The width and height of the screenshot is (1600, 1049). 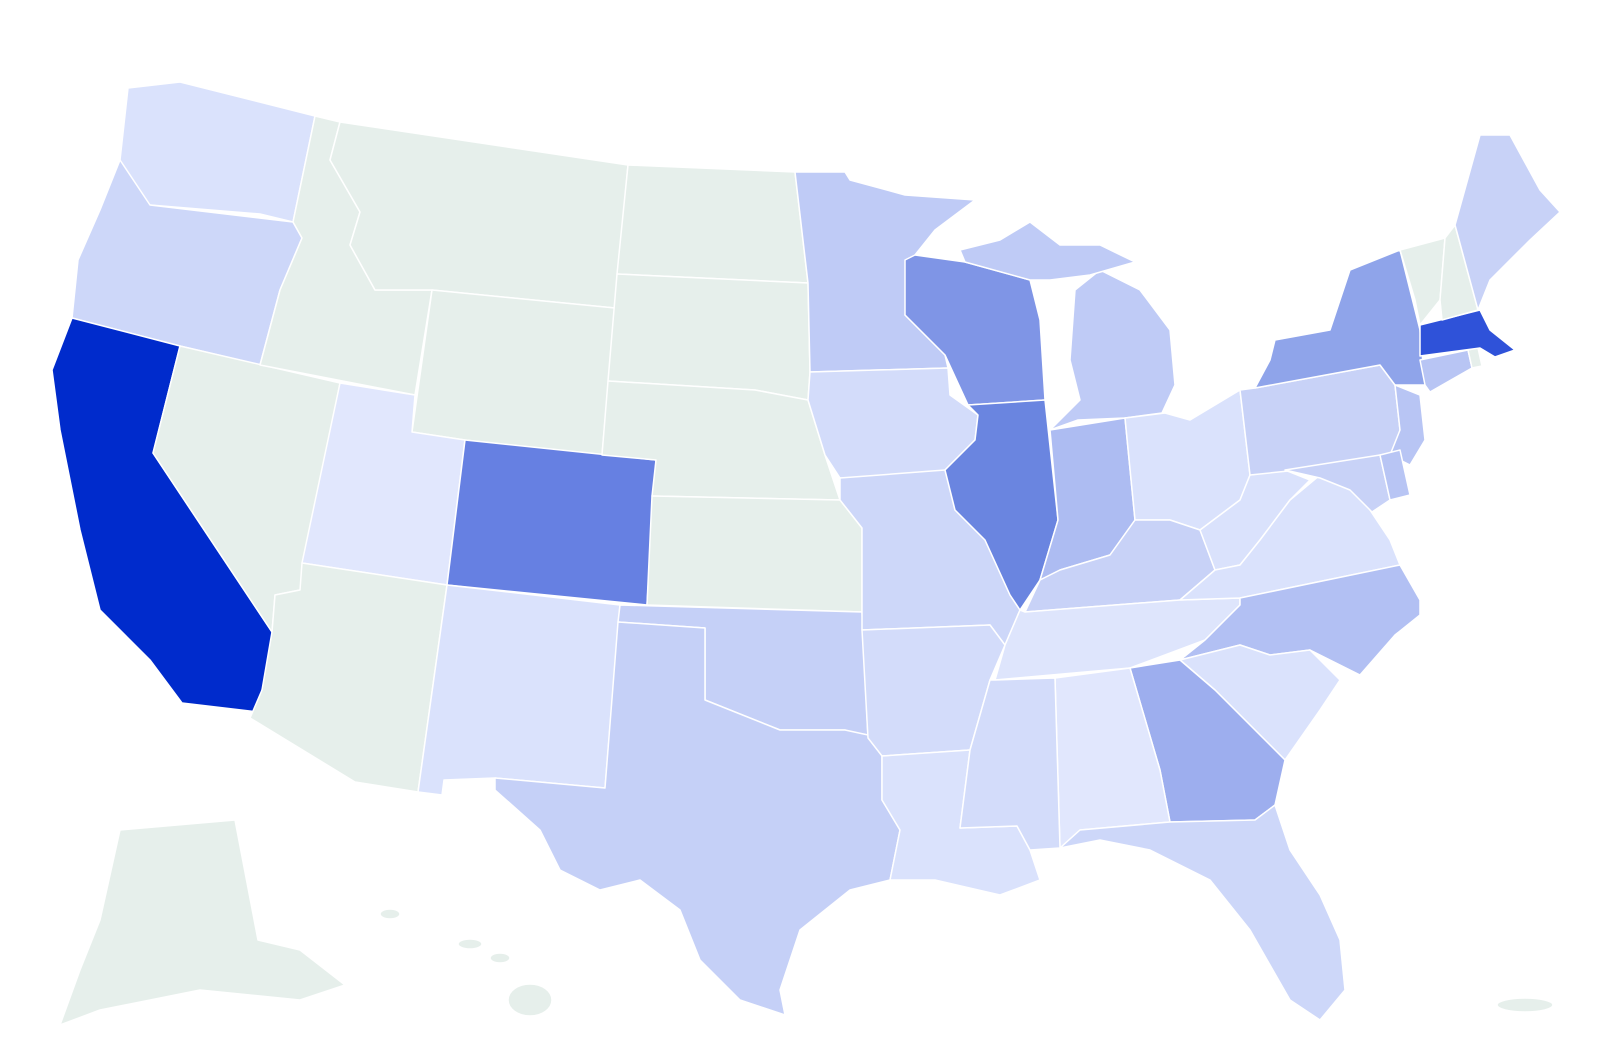 I want to click on state-nd, so click(x=712, y=224).